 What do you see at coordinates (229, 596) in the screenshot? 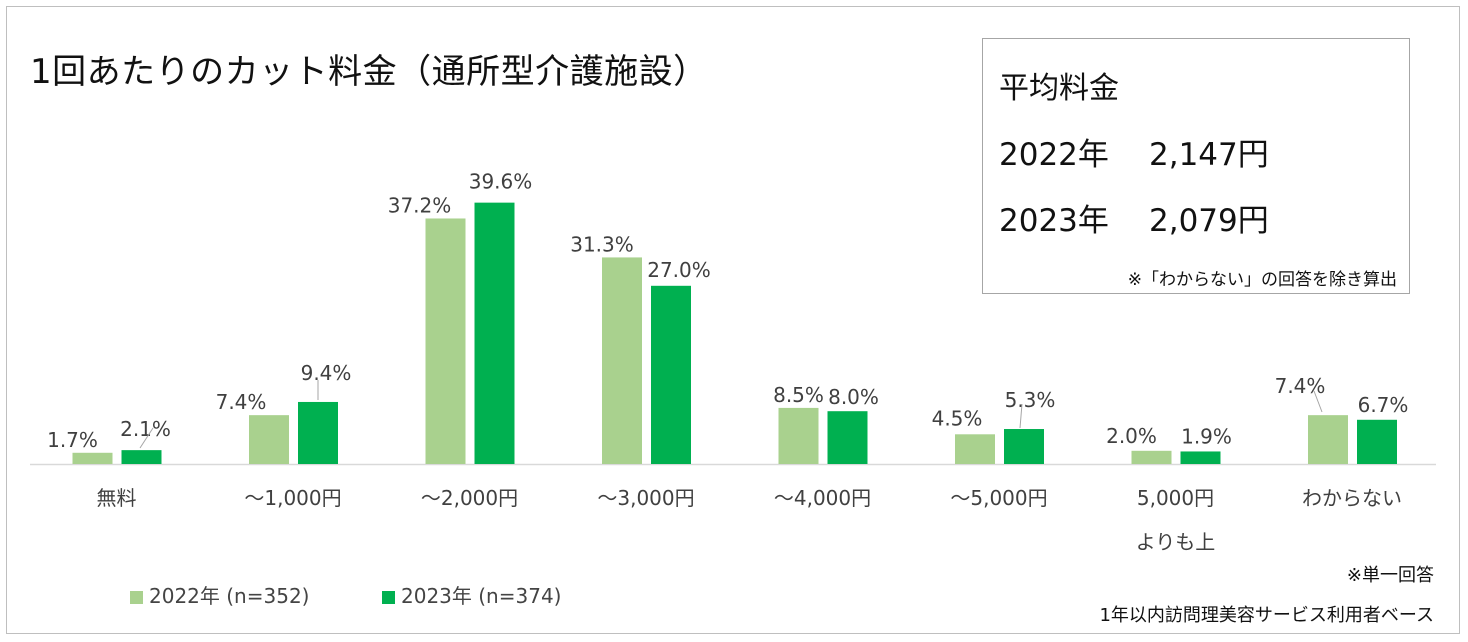
I see `legend-label-2022: 2022年 (n=352)` at bounding box center [229, 596].